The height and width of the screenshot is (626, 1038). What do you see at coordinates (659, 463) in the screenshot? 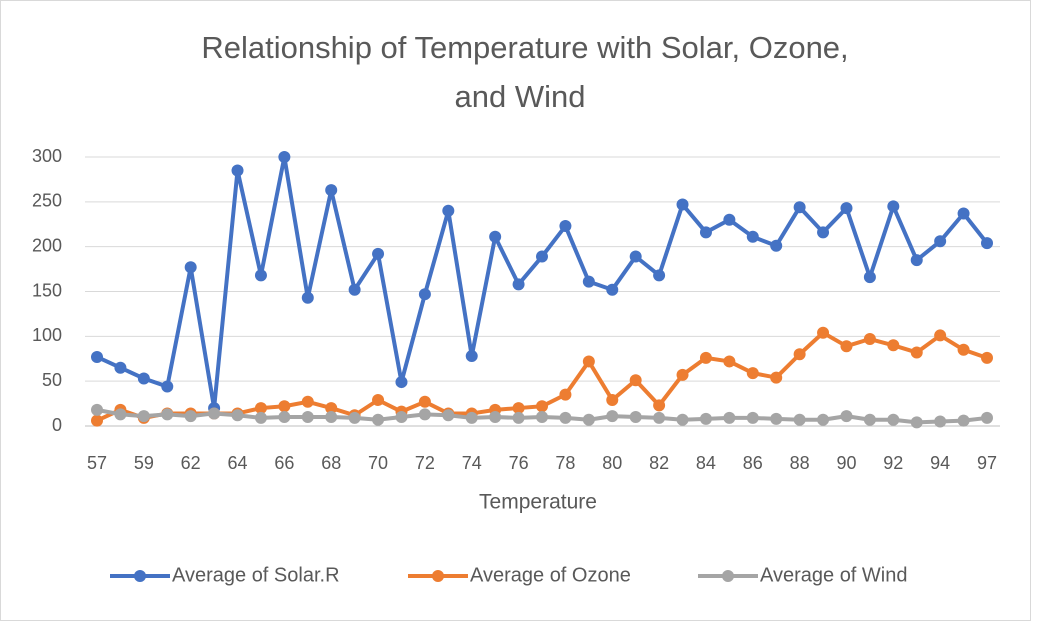
I see `x-tick-label: 82` at bounding box center [659, 463].